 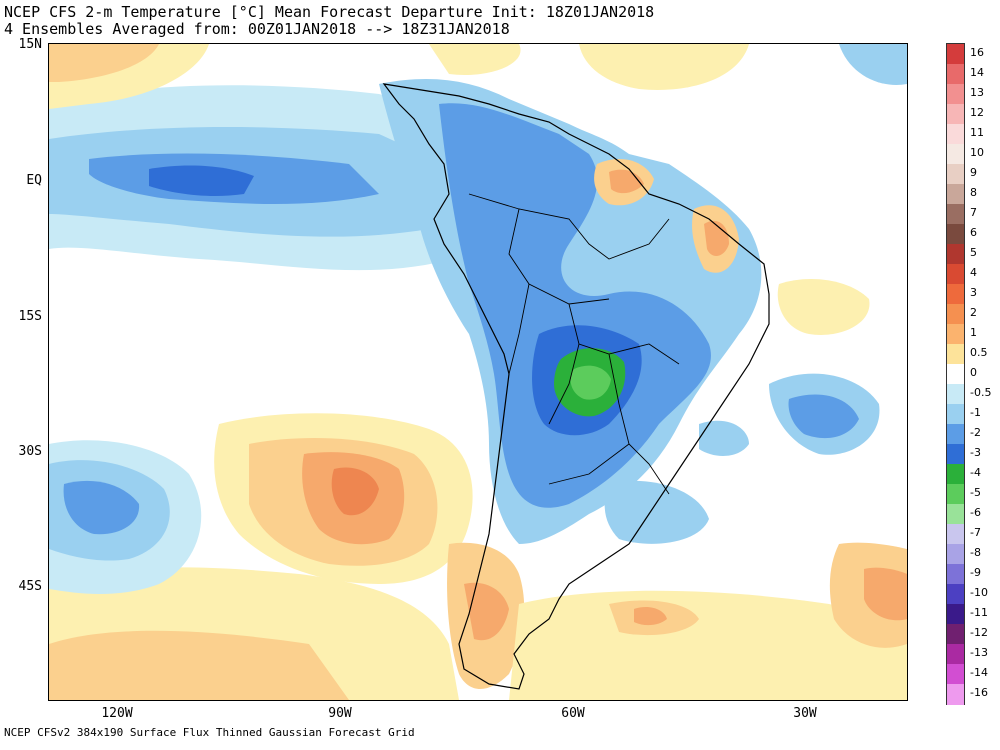 What do you see at coordinates (979, 672) in the screenshot?
I see `colorbar-label: -14` at bounding box center [979, 672].